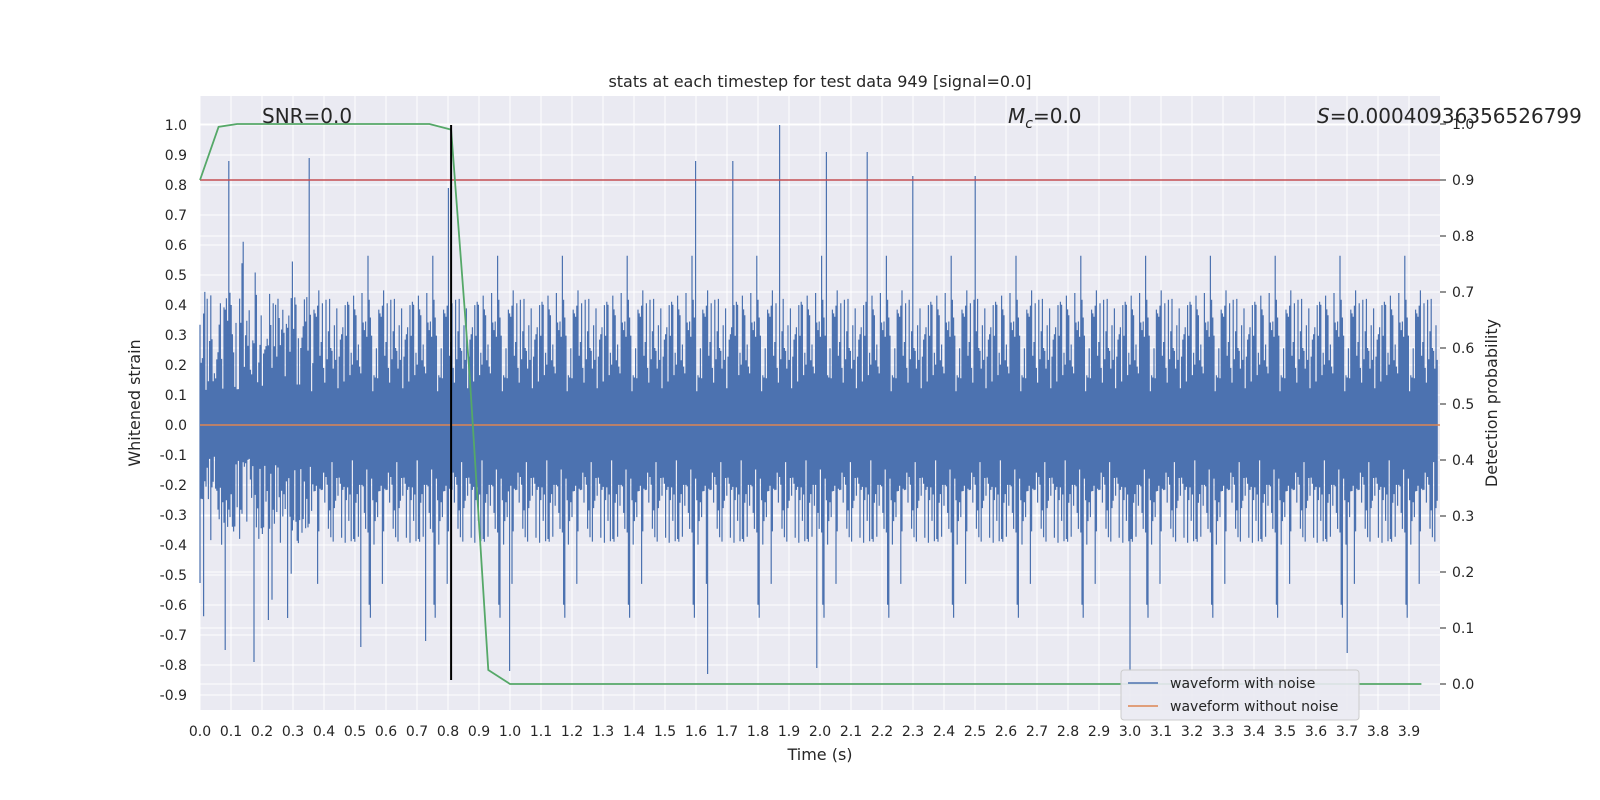  What do you see at coordinates (173, 696) in the screenshot?
I see `y-tick-label: -0.9` at bounding box center [173, 696].